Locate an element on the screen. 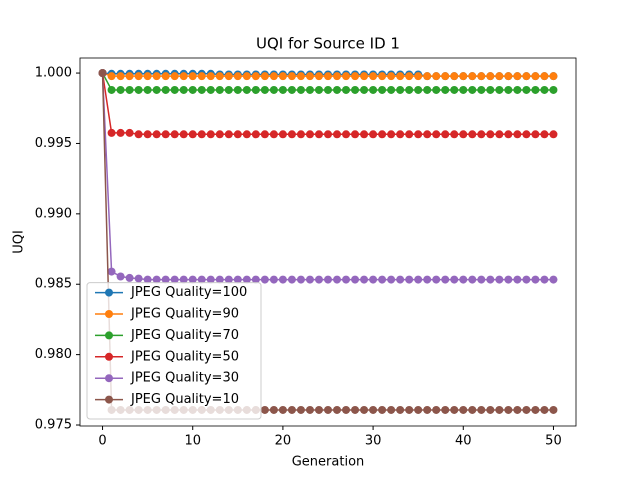  legend-label: JPEG Quality=90 is located at coordinates (184, 314).